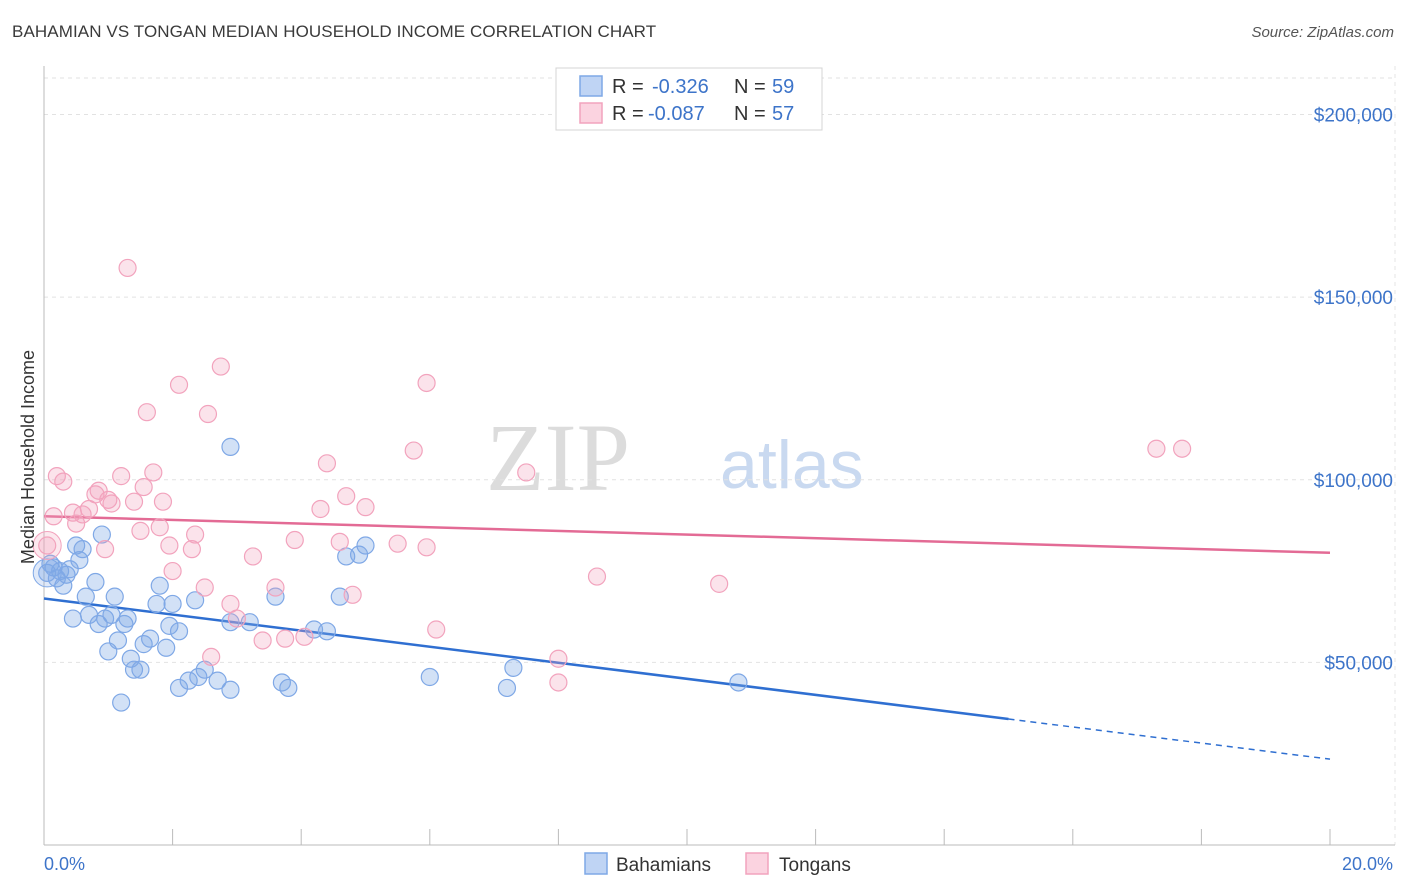  What do you see at coordinates (526, 659) in the screenshot?
I see `trend-line-bahamians` at bounding box center [526, 659].